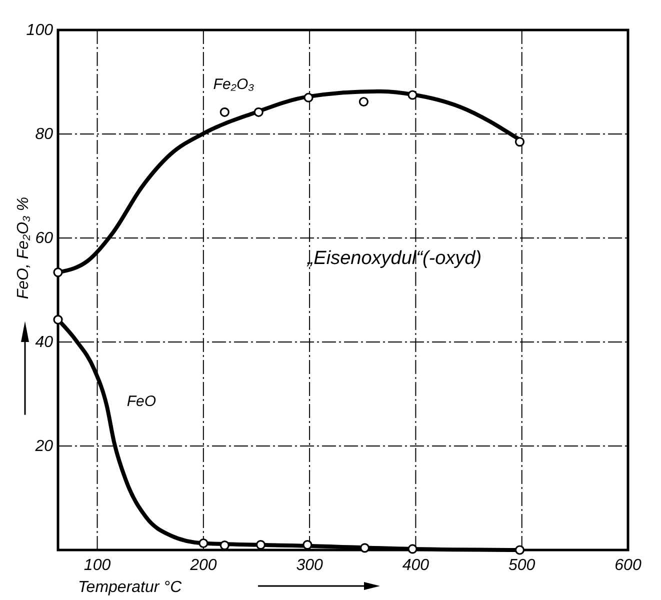  What do you see at coordinates (44, 134) in the screenshot?
I see `y-tick-label: 80` at bounding box center [44, 134].